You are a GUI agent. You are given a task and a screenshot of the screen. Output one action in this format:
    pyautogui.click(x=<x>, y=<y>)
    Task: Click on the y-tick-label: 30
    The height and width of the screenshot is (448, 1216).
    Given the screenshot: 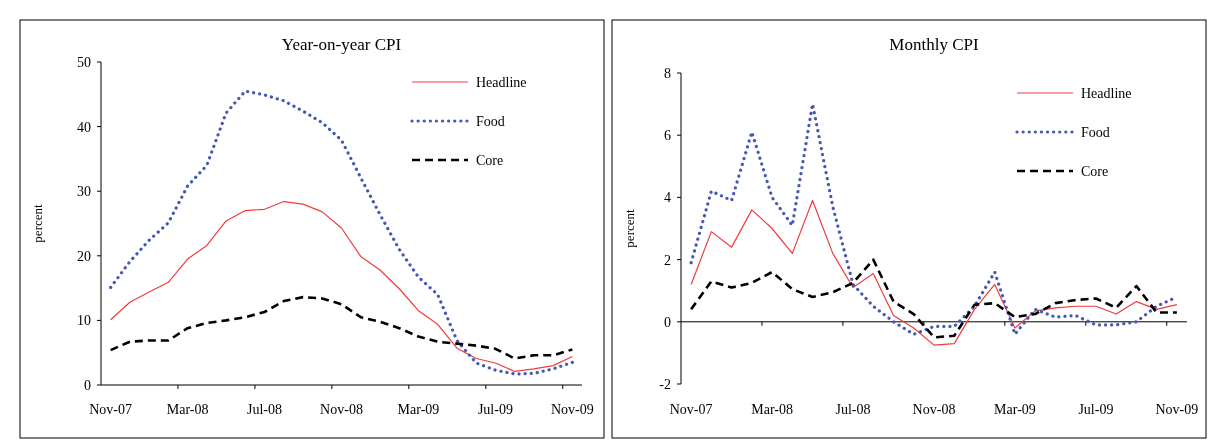 What is the action you would take?
    pyautogui.click(x=84, y=192)
    